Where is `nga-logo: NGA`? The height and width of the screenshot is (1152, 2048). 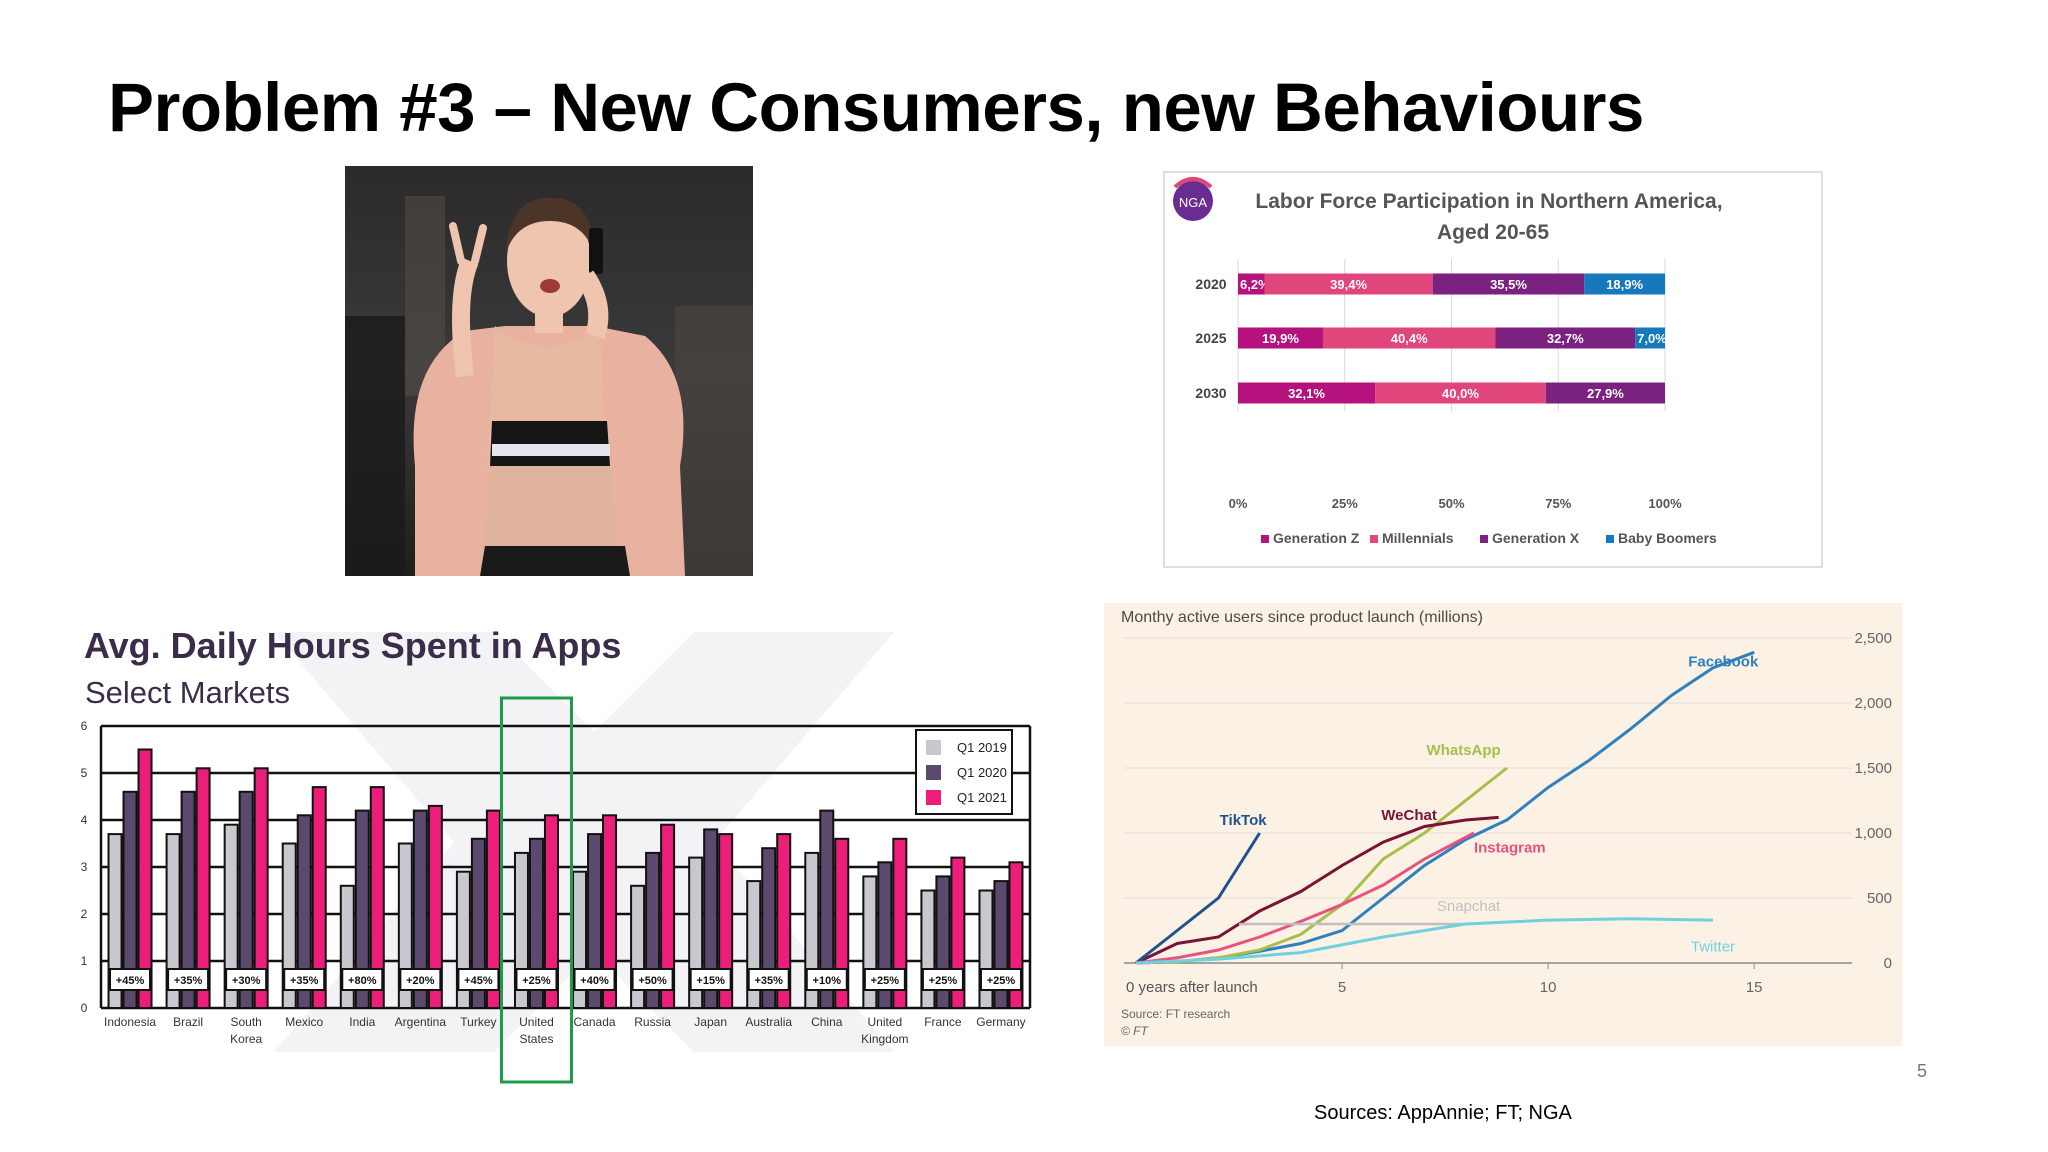 nga-logo: NGA is located at coordinates (1193, 199).